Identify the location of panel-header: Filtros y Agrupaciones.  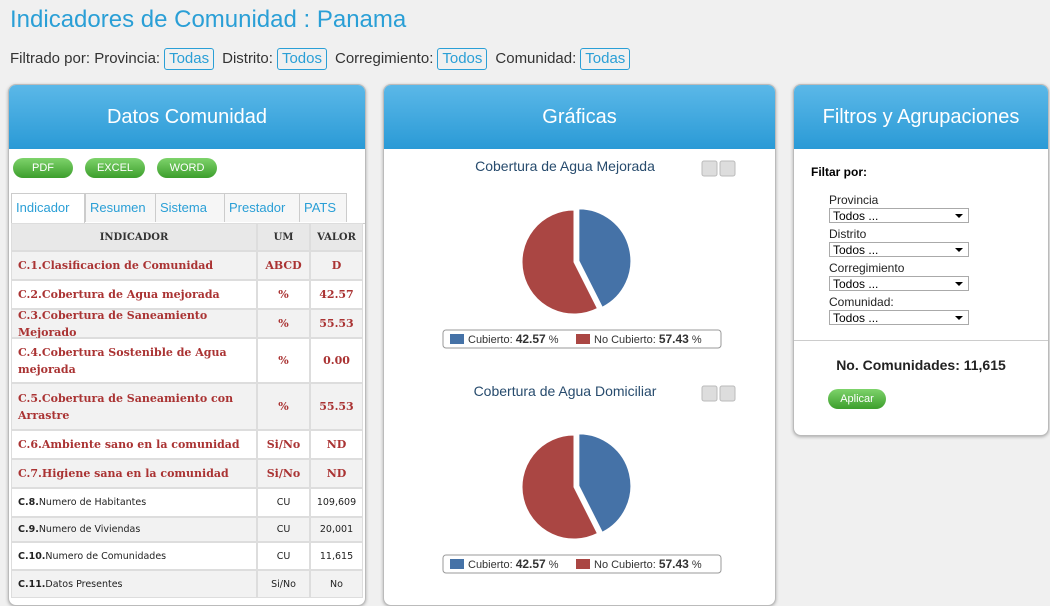
(921, 117).